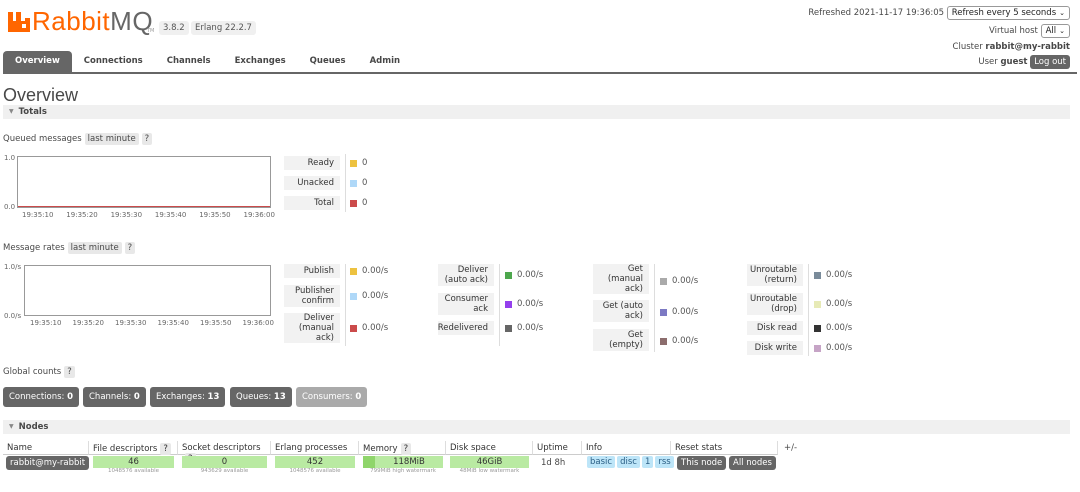 The width and height of the screenshot is (1080, 492). What do you see at coordinates (791, 448) in the screenshot?
I see `columns-toggle-button: +/-` at bounding box center [791, 448].